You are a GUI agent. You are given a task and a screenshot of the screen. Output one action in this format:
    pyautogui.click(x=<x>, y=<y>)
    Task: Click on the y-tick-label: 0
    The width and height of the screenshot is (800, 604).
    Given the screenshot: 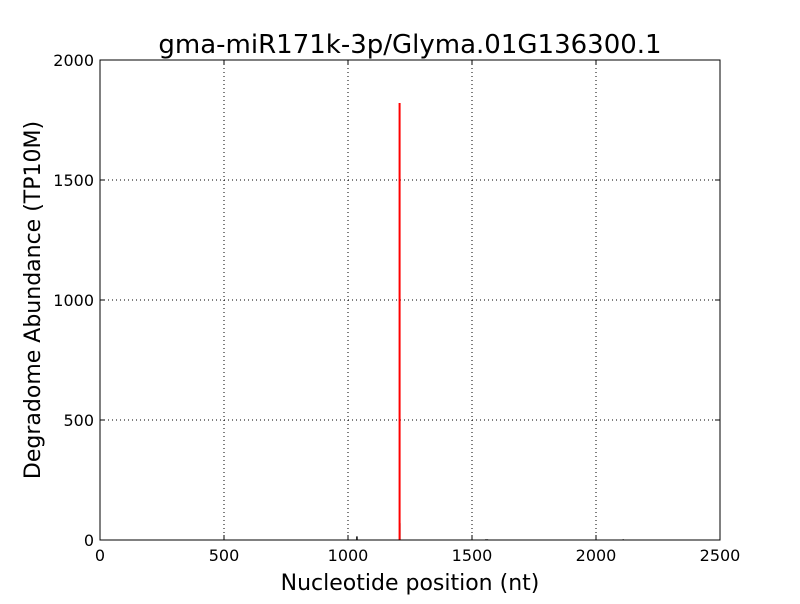 What is the action you would take?
    pyautogui.click(x=89, y=540)
    